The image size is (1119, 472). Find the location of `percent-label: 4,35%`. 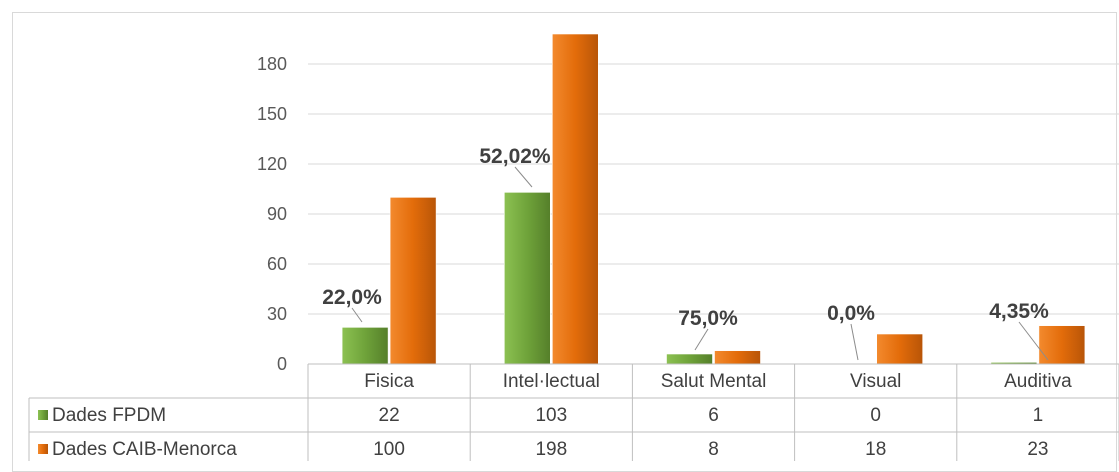

percent-label: 4,35% is located at coordinates (1019, 311).